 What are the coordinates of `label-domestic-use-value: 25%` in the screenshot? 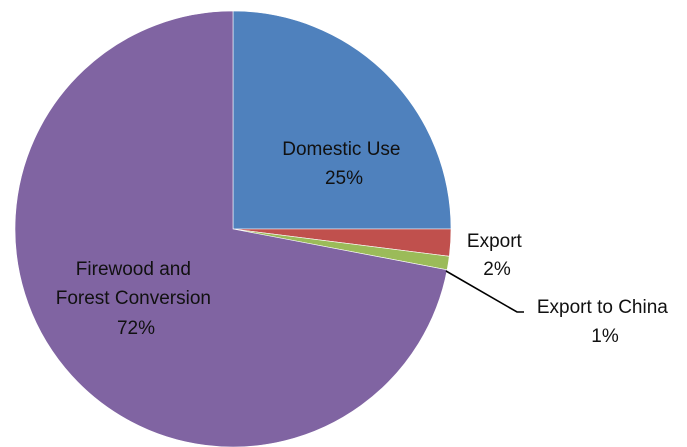 It's located at (344, 178).